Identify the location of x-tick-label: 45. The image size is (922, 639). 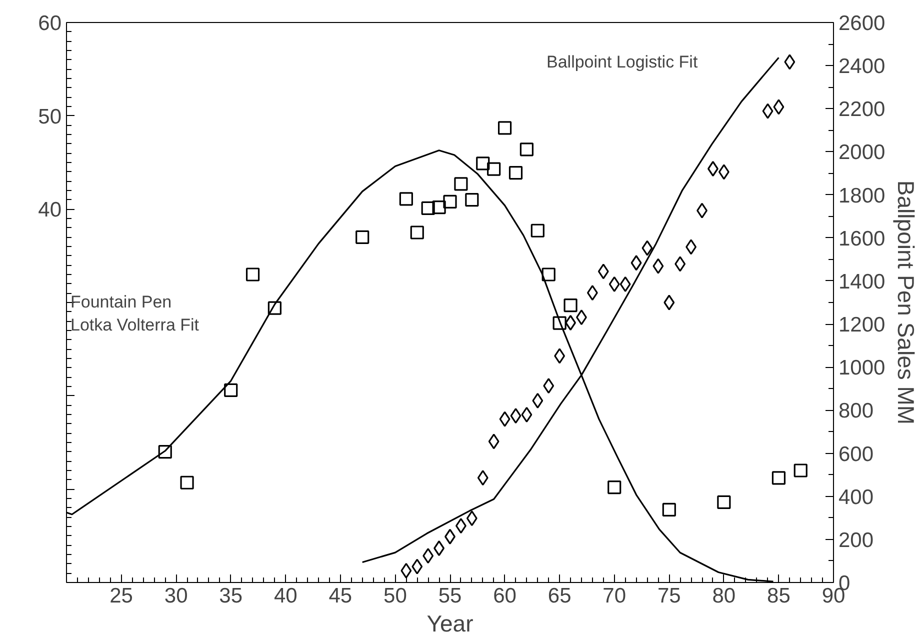
(340, 596).